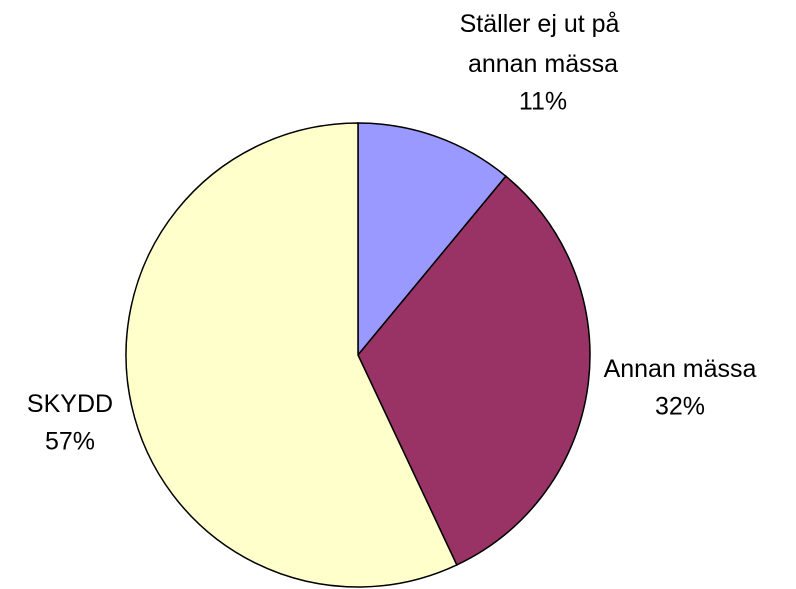 The width and height of the screenshot is (796, 589). What do you see at coordinates (680, 407) in the screenshot?
I see `slice-value-label: 32%` at bounding box center [680, 407].